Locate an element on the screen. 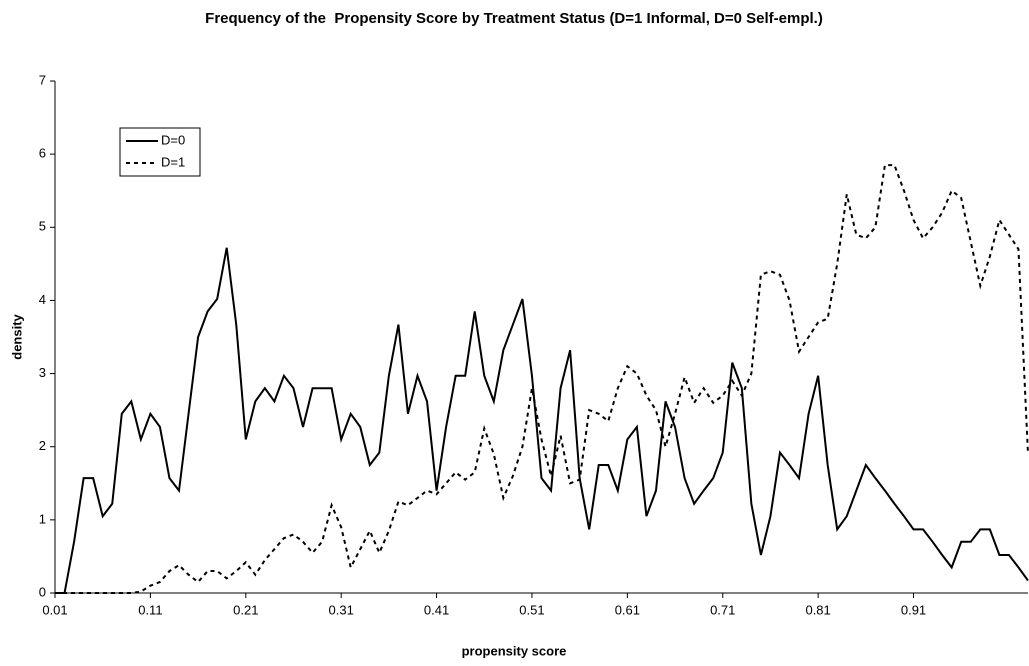 The image size is (1029, 666). x-axis-label: propensity score is located at coordinates (514, 650).